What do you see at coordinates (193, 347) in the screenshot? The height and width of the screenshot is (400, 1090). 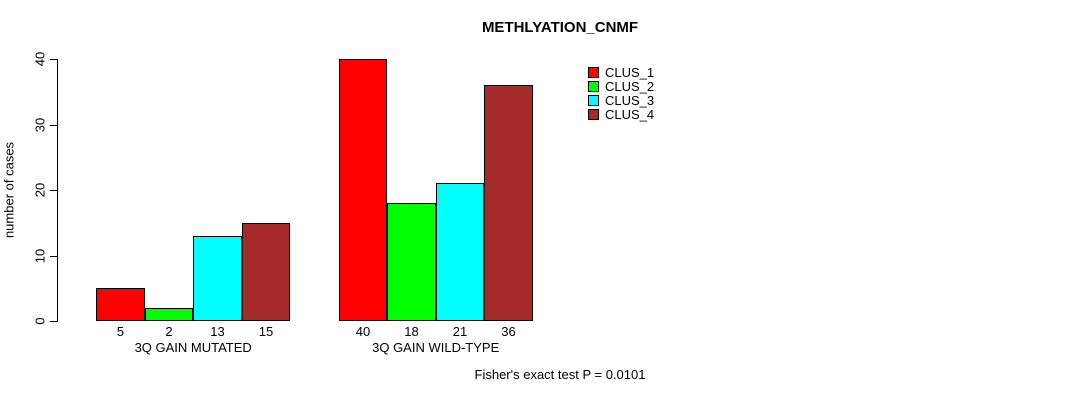 I see `x-axis-category-label: 3Q GAIN MUTATED` at bounding box center [193, 347].